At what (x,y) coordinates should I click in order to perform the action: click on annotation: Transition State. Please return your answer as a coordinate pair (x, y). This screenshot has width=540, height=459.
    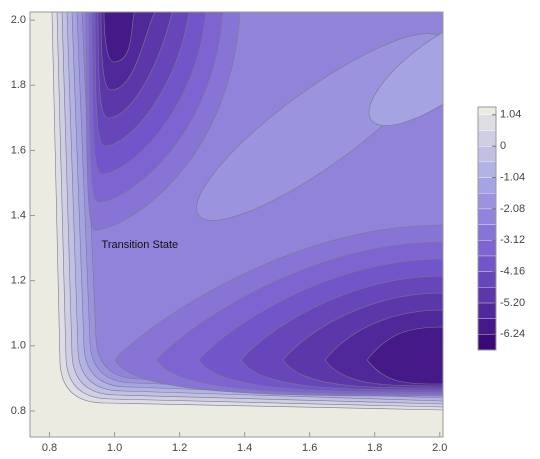
    Looking at the image, I should click on (140, 245).